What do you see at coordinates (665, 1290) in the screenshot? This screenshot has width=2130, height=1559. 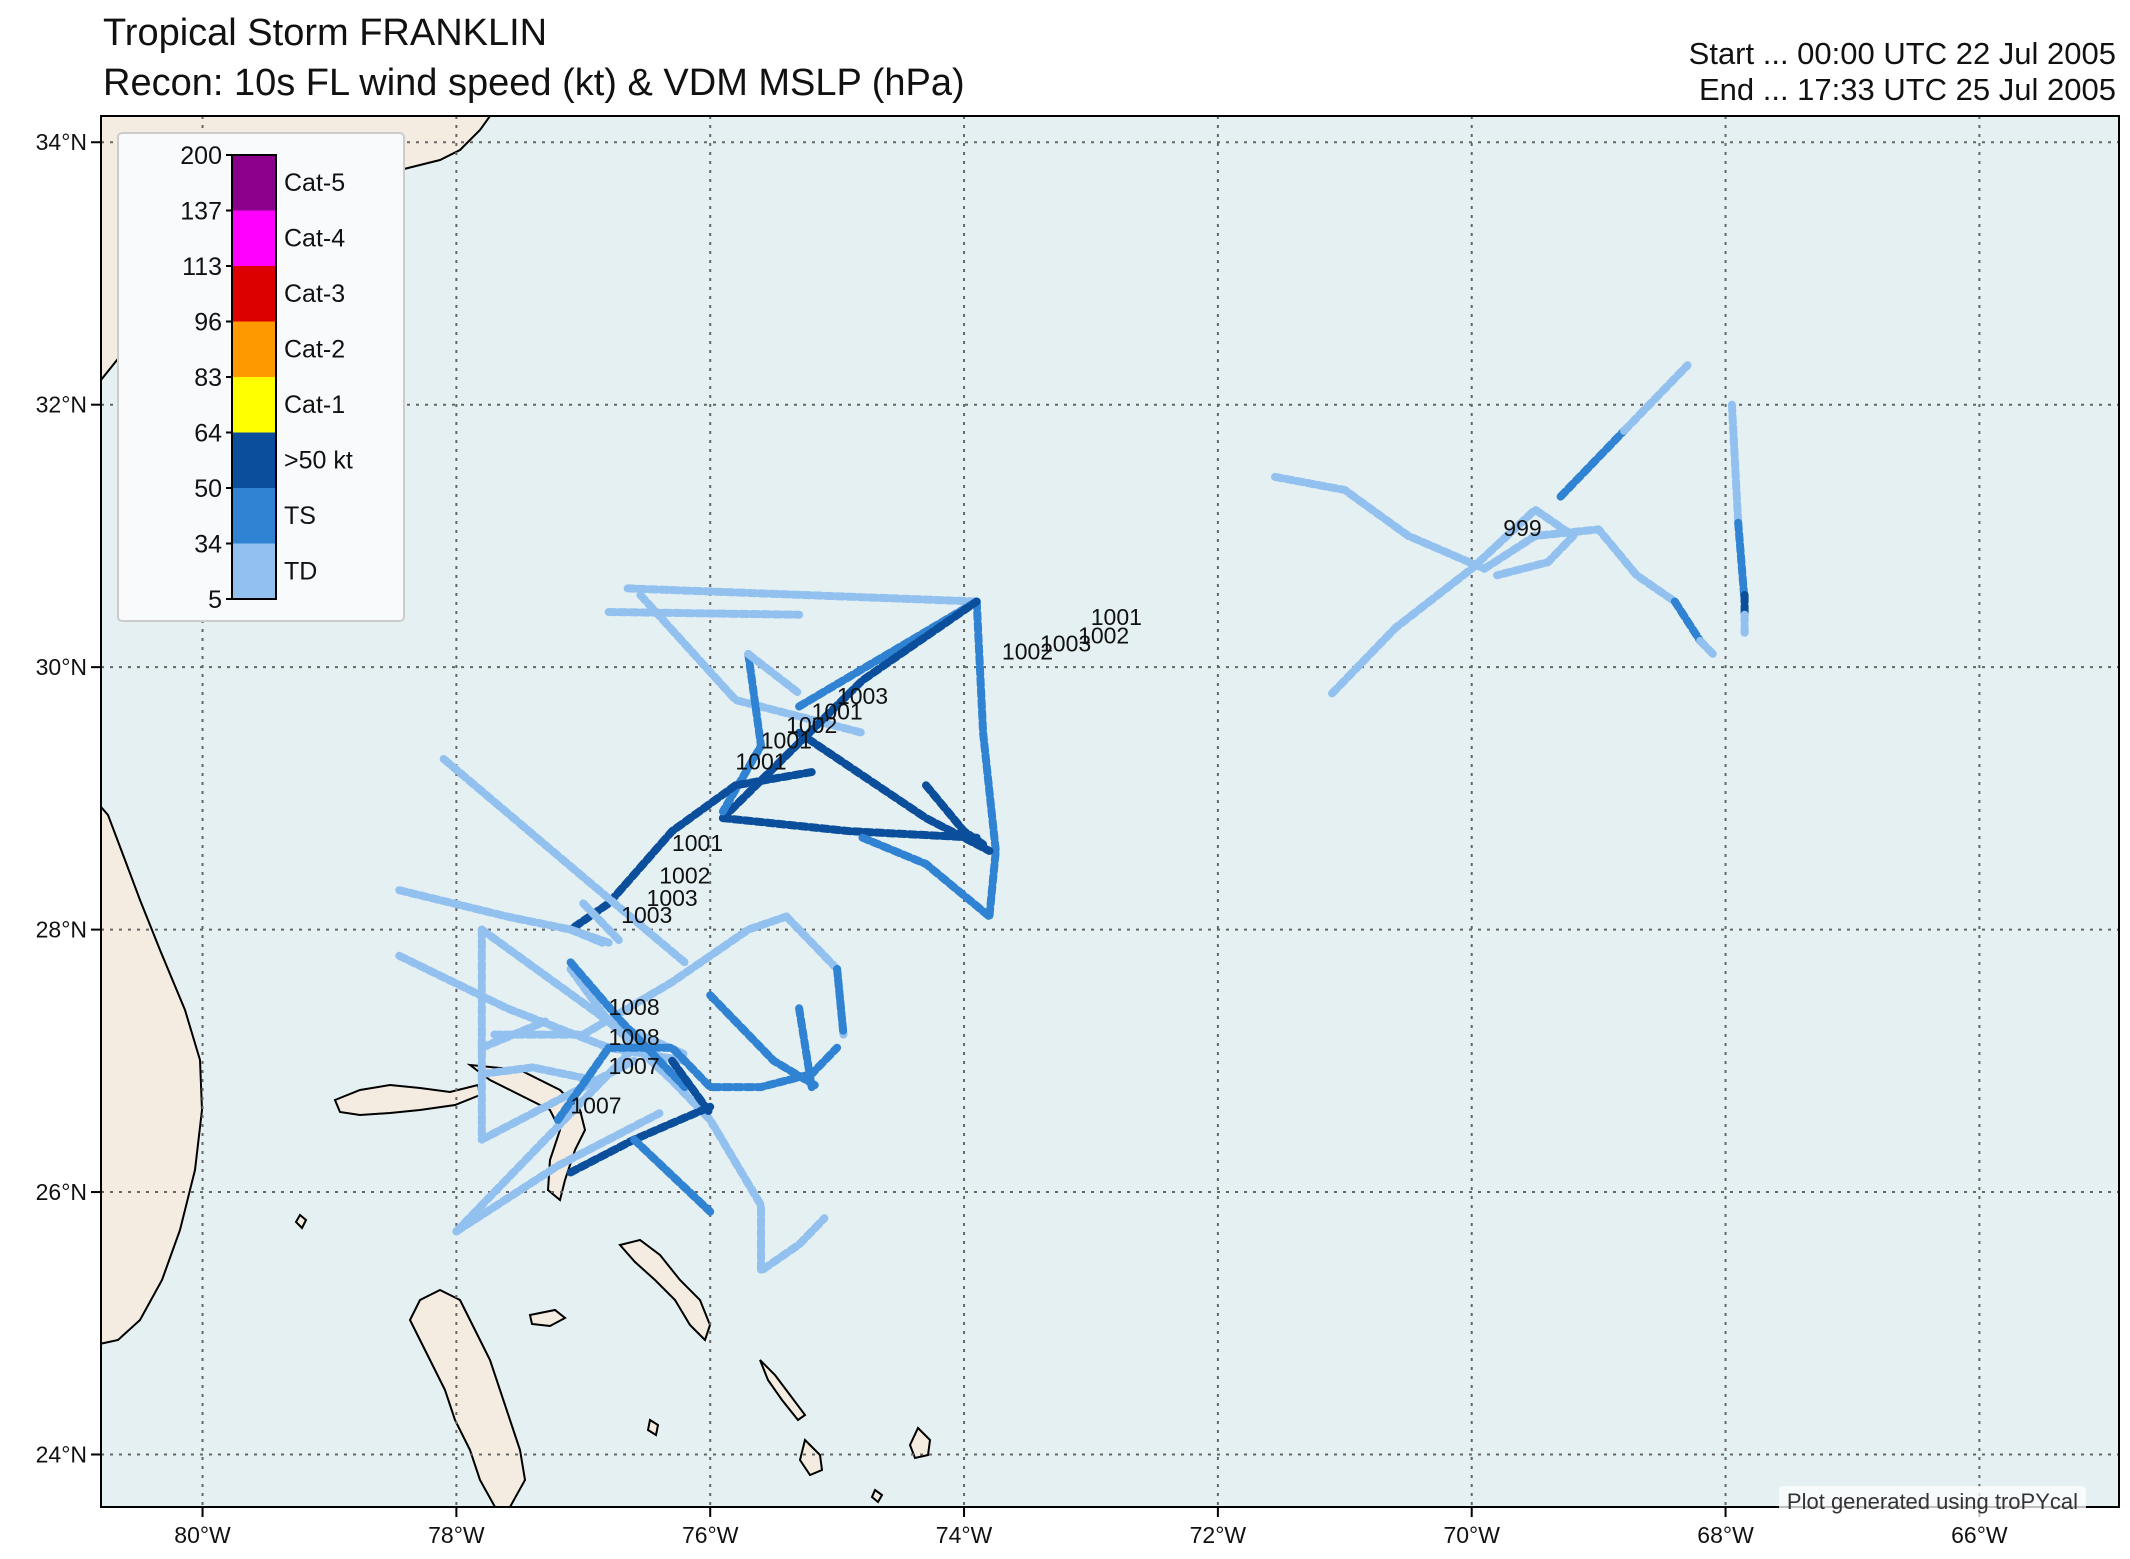 I see `eleuthera-island` at bounding box center [665, 1290].